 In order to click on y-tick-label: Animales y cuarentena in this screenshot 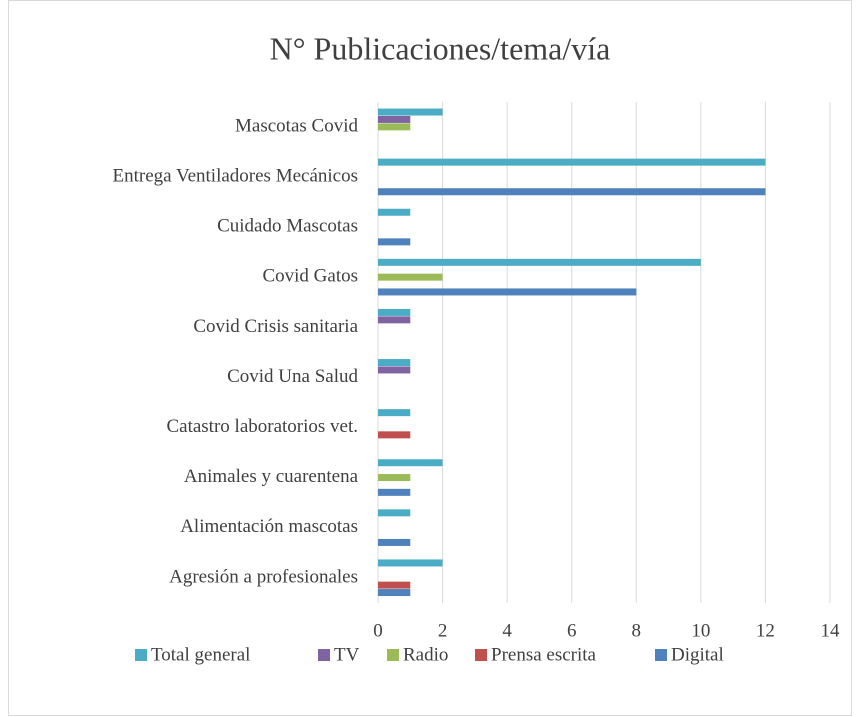, I will do `click(271, 476)`.